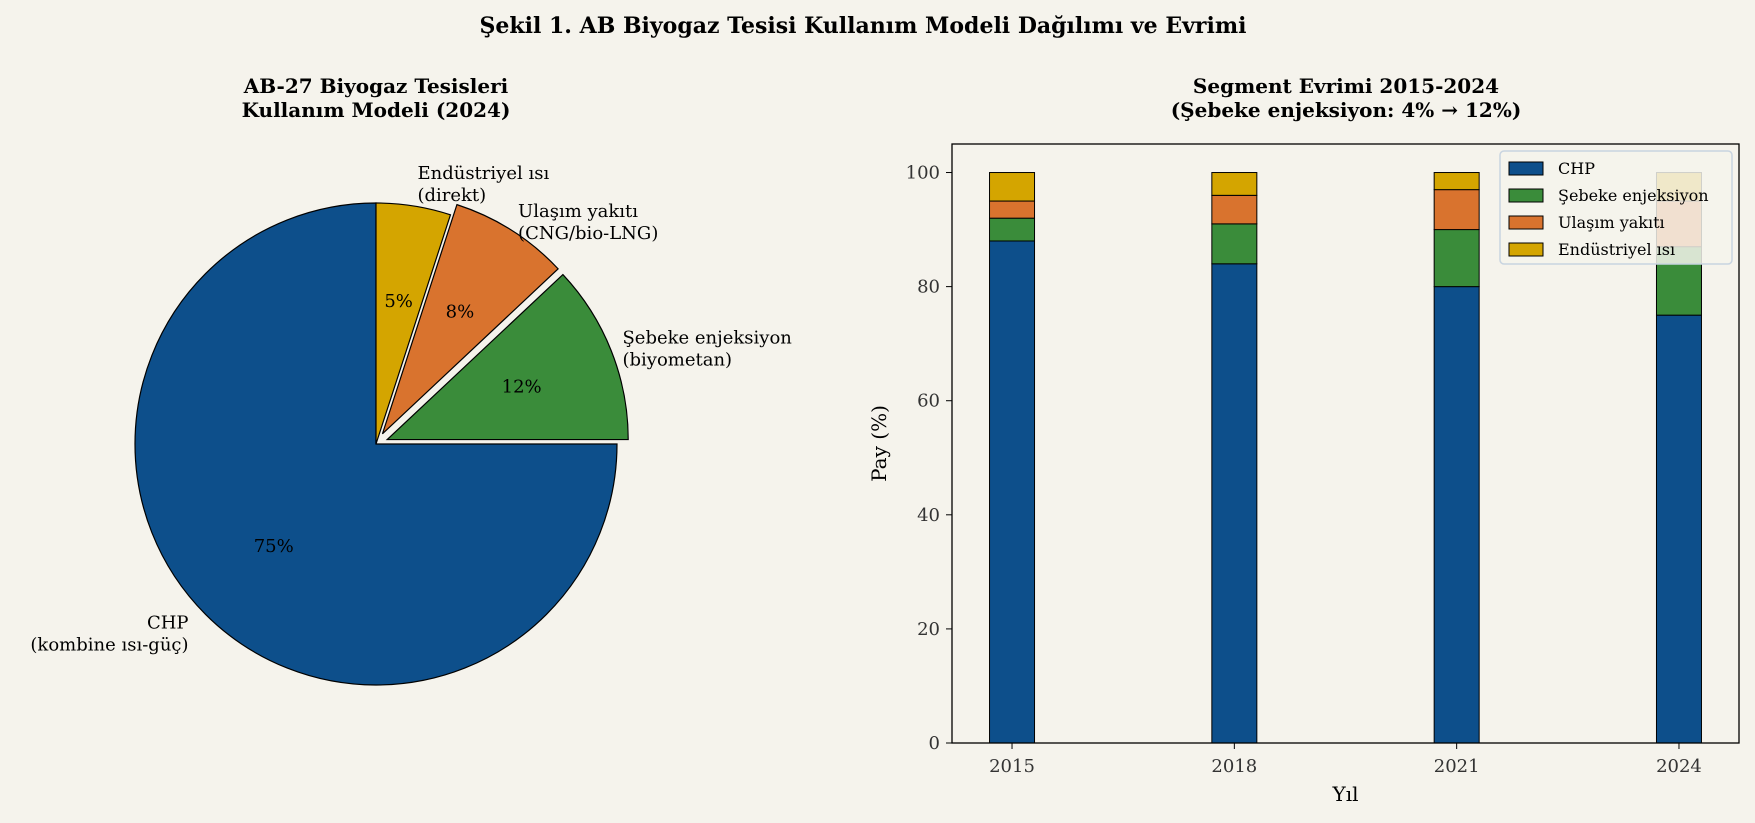 Image resolution: width=1755 pixels, height=823 pixels. What do you see at coordinates (398, 301) in the screenshot?
I see `pie-pct-label: 5%` at bounding box center [398, 301].